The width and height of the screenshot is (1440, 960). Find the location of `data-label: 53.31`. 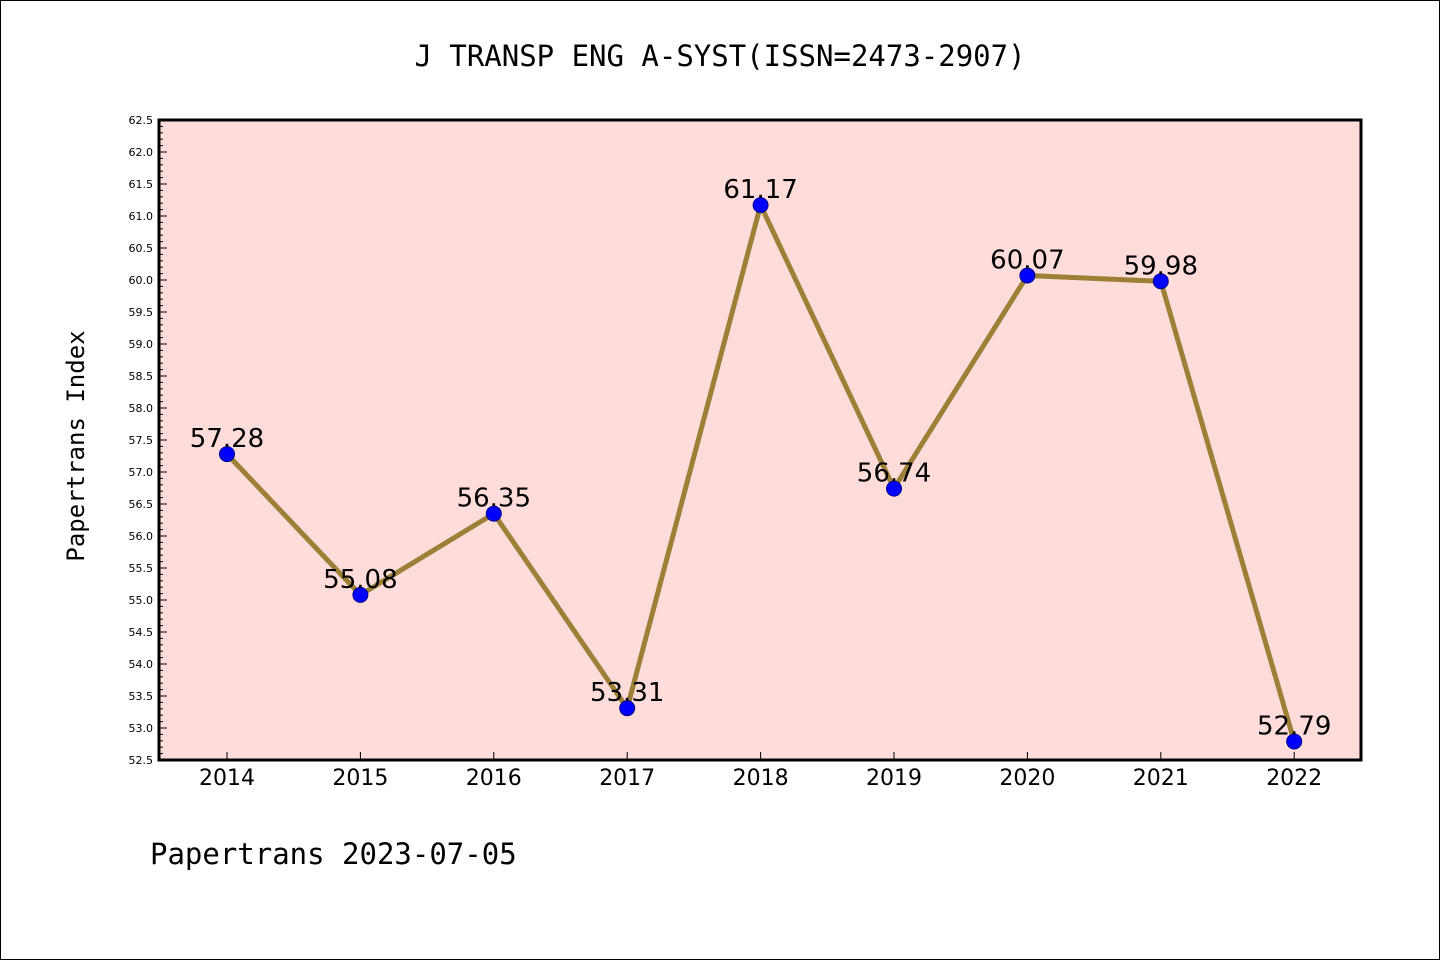

data-label: 53.31 is located at coordinates (627, 693).